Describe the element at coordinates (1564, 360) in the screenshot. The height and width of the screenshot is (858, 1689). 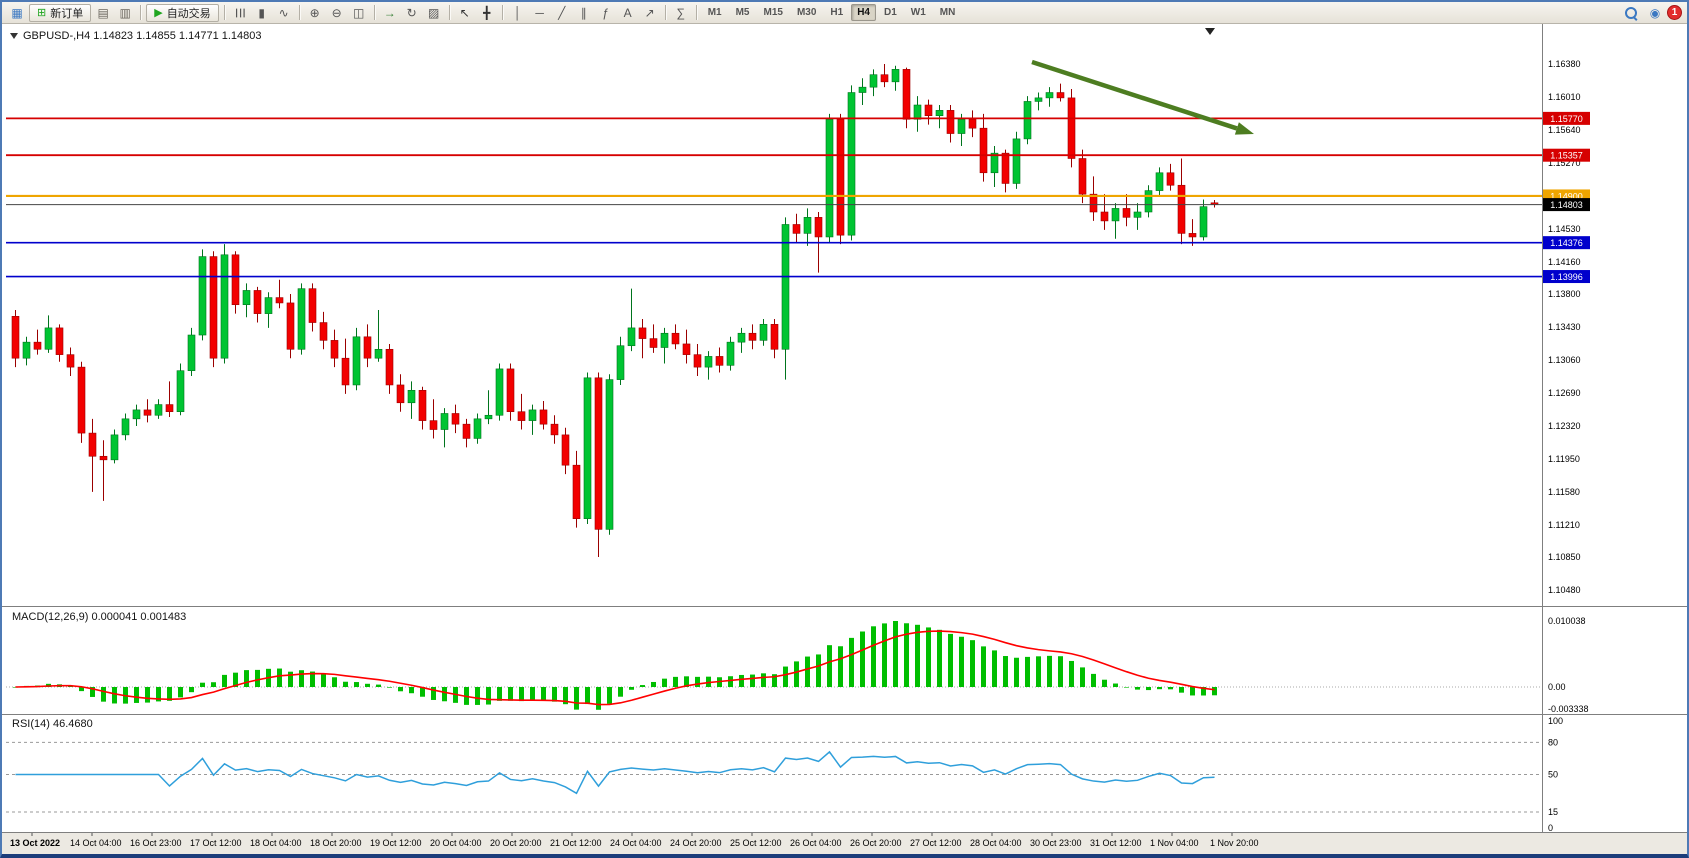
I see `price-tick-label: 1.13060` at that location.